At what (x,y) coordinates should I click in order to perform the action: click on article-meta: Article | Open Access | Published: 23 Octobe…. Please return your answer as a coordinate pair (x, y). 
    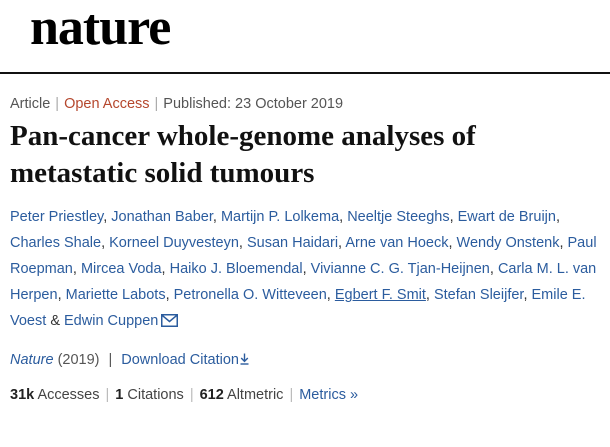
    Looking at the image, I should click on (306, 104).